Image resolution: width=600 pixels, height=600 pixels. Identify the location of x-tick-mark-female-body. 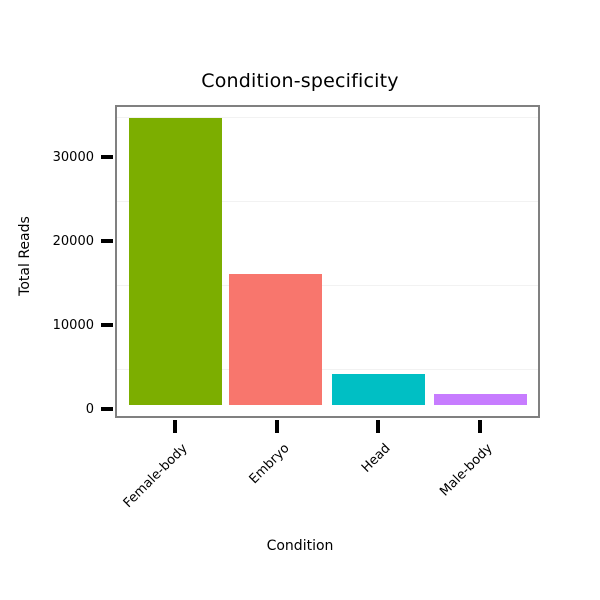
(175, 426).